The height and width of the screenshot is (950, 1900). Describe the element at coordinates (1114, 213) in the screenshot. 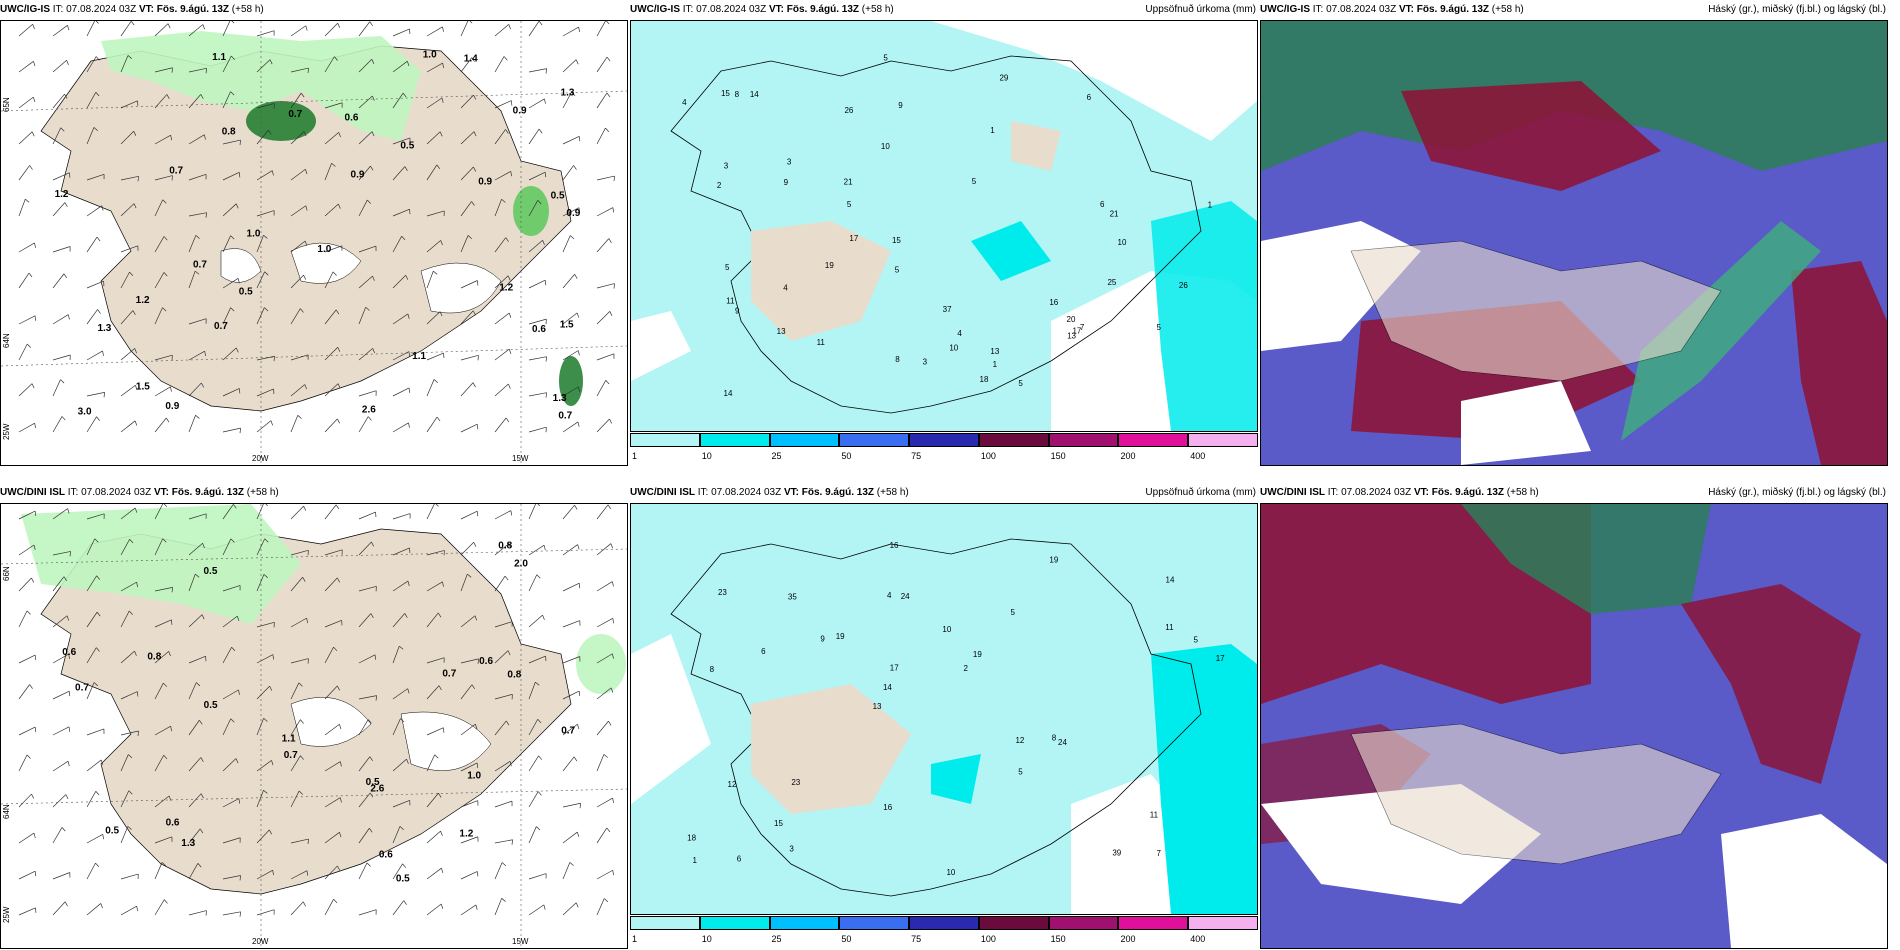

I see `precip-value-label: 21` at that location.